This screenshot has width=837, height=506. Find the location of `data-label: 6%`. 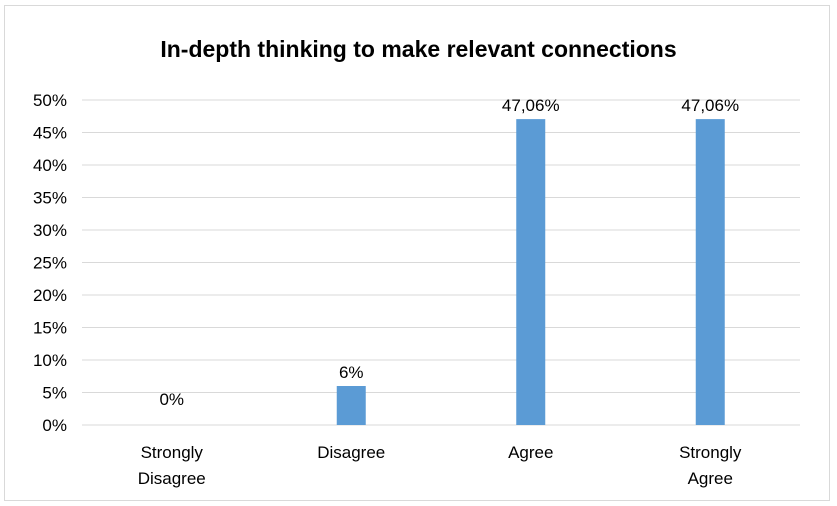

data-label: 6% is located at coordinates (351, 372).